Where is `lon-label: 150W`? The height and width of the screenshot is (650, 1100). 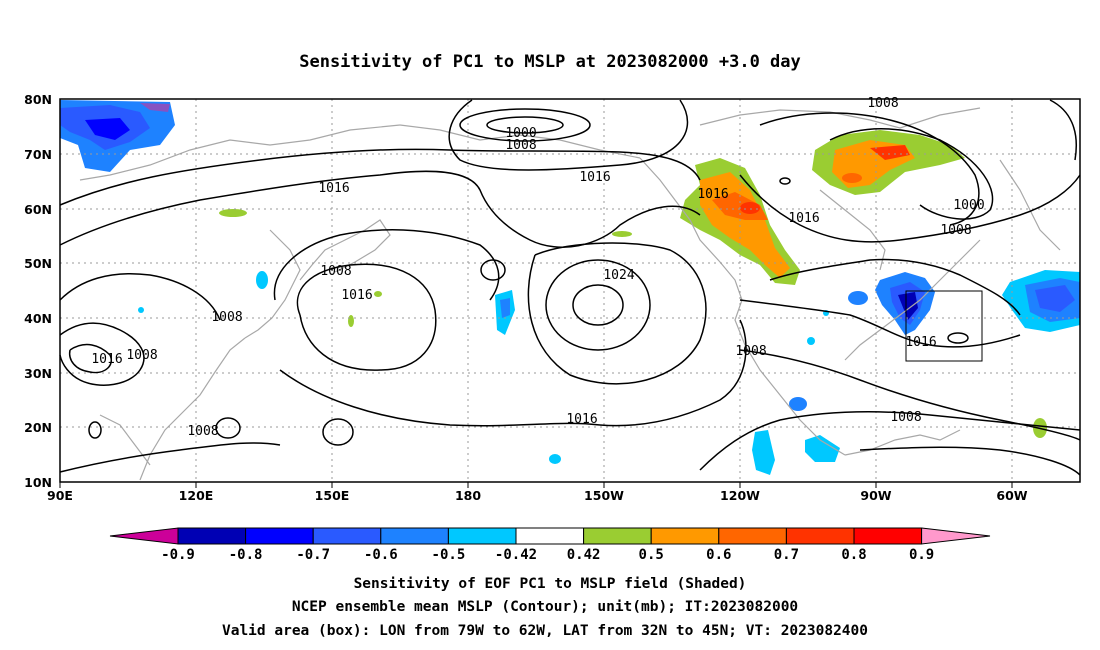
lon-label: 150W is located at coordinates (604, 495).